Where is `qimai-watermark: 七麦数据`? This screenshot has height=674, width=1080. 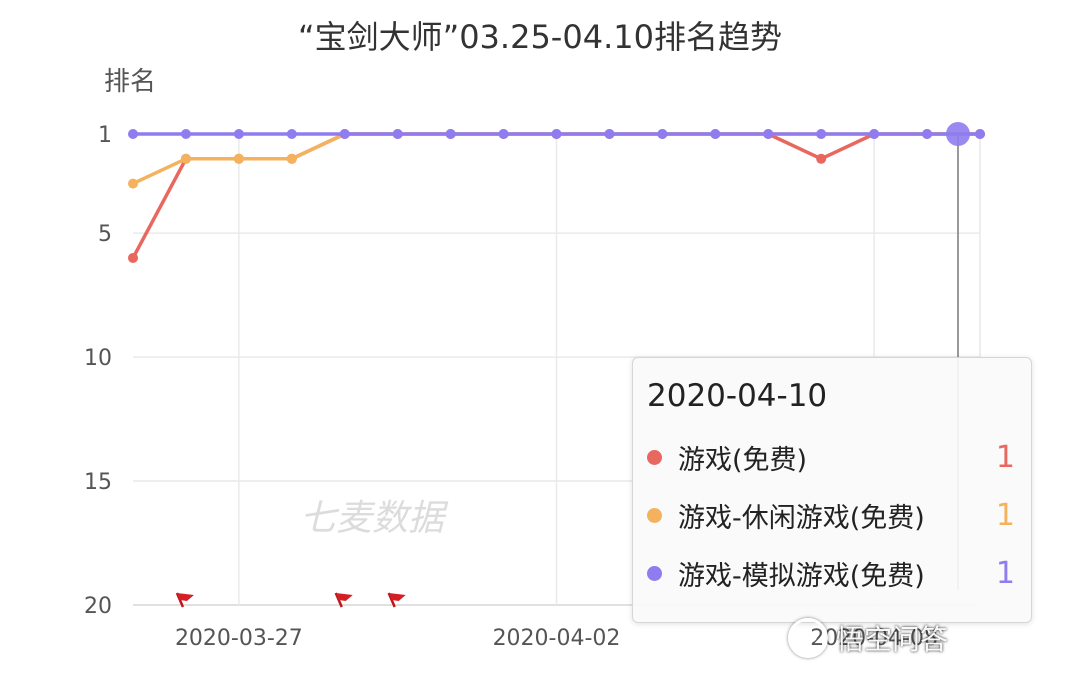 qimai-watermark: 七麦数据 is located at coordinates (374, 518).